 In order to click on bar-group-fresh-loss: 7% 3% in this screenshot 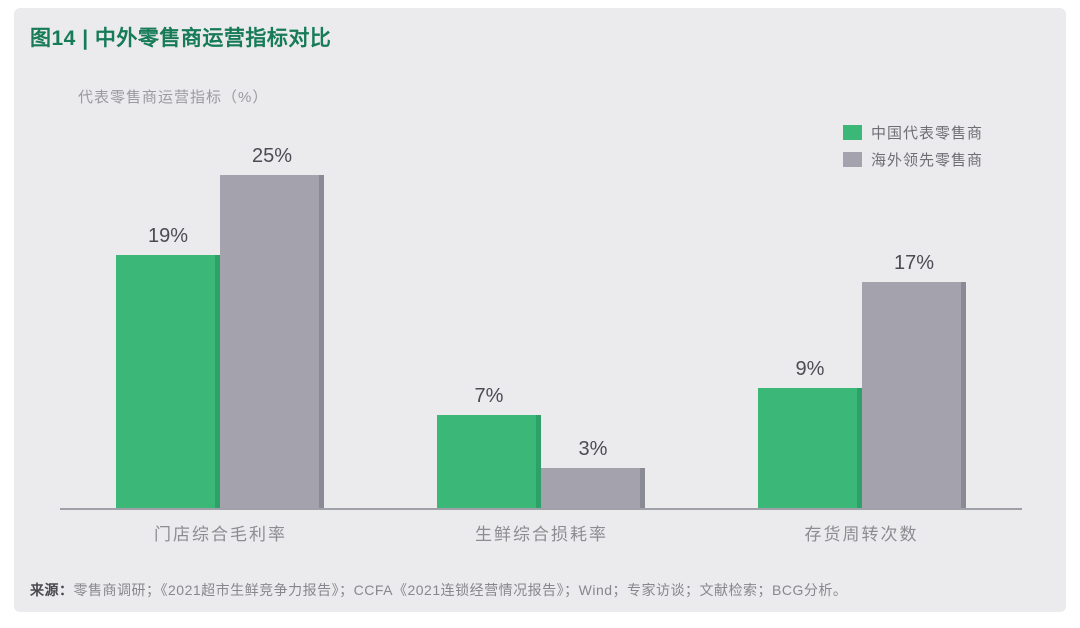, I will do `click(541, 446)`.